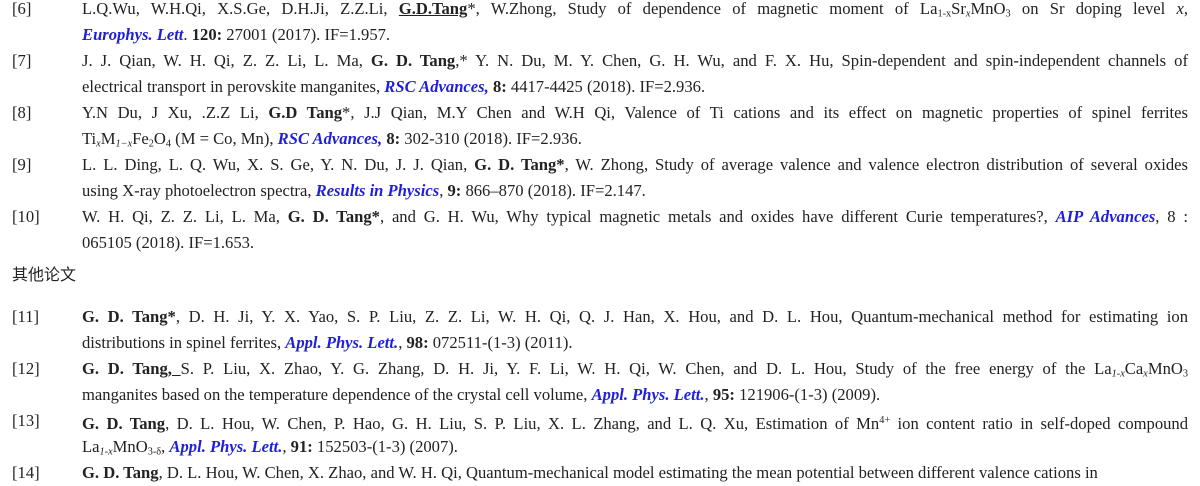 This screenshot has height=486, width=1200. Describe the element at coordinates (207, 34) in the screenshot. I see `author-highlight: 120:` at that location.